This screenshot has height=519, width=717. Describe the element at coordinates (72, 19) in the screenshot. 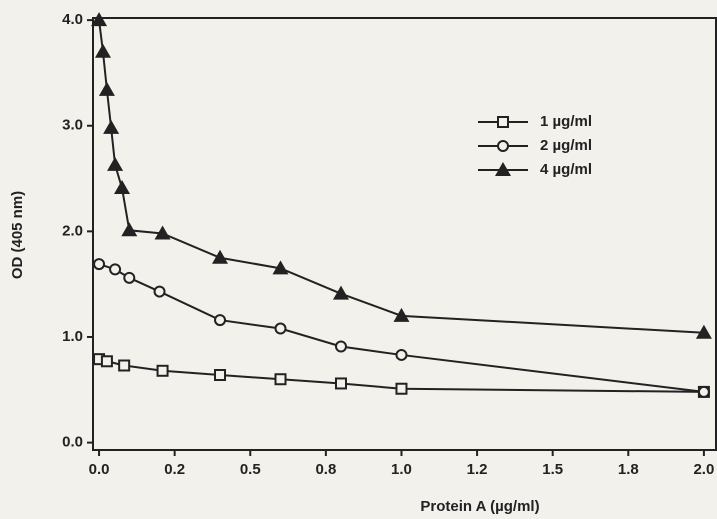

I see `y-tick-label: 4.0` at that location.